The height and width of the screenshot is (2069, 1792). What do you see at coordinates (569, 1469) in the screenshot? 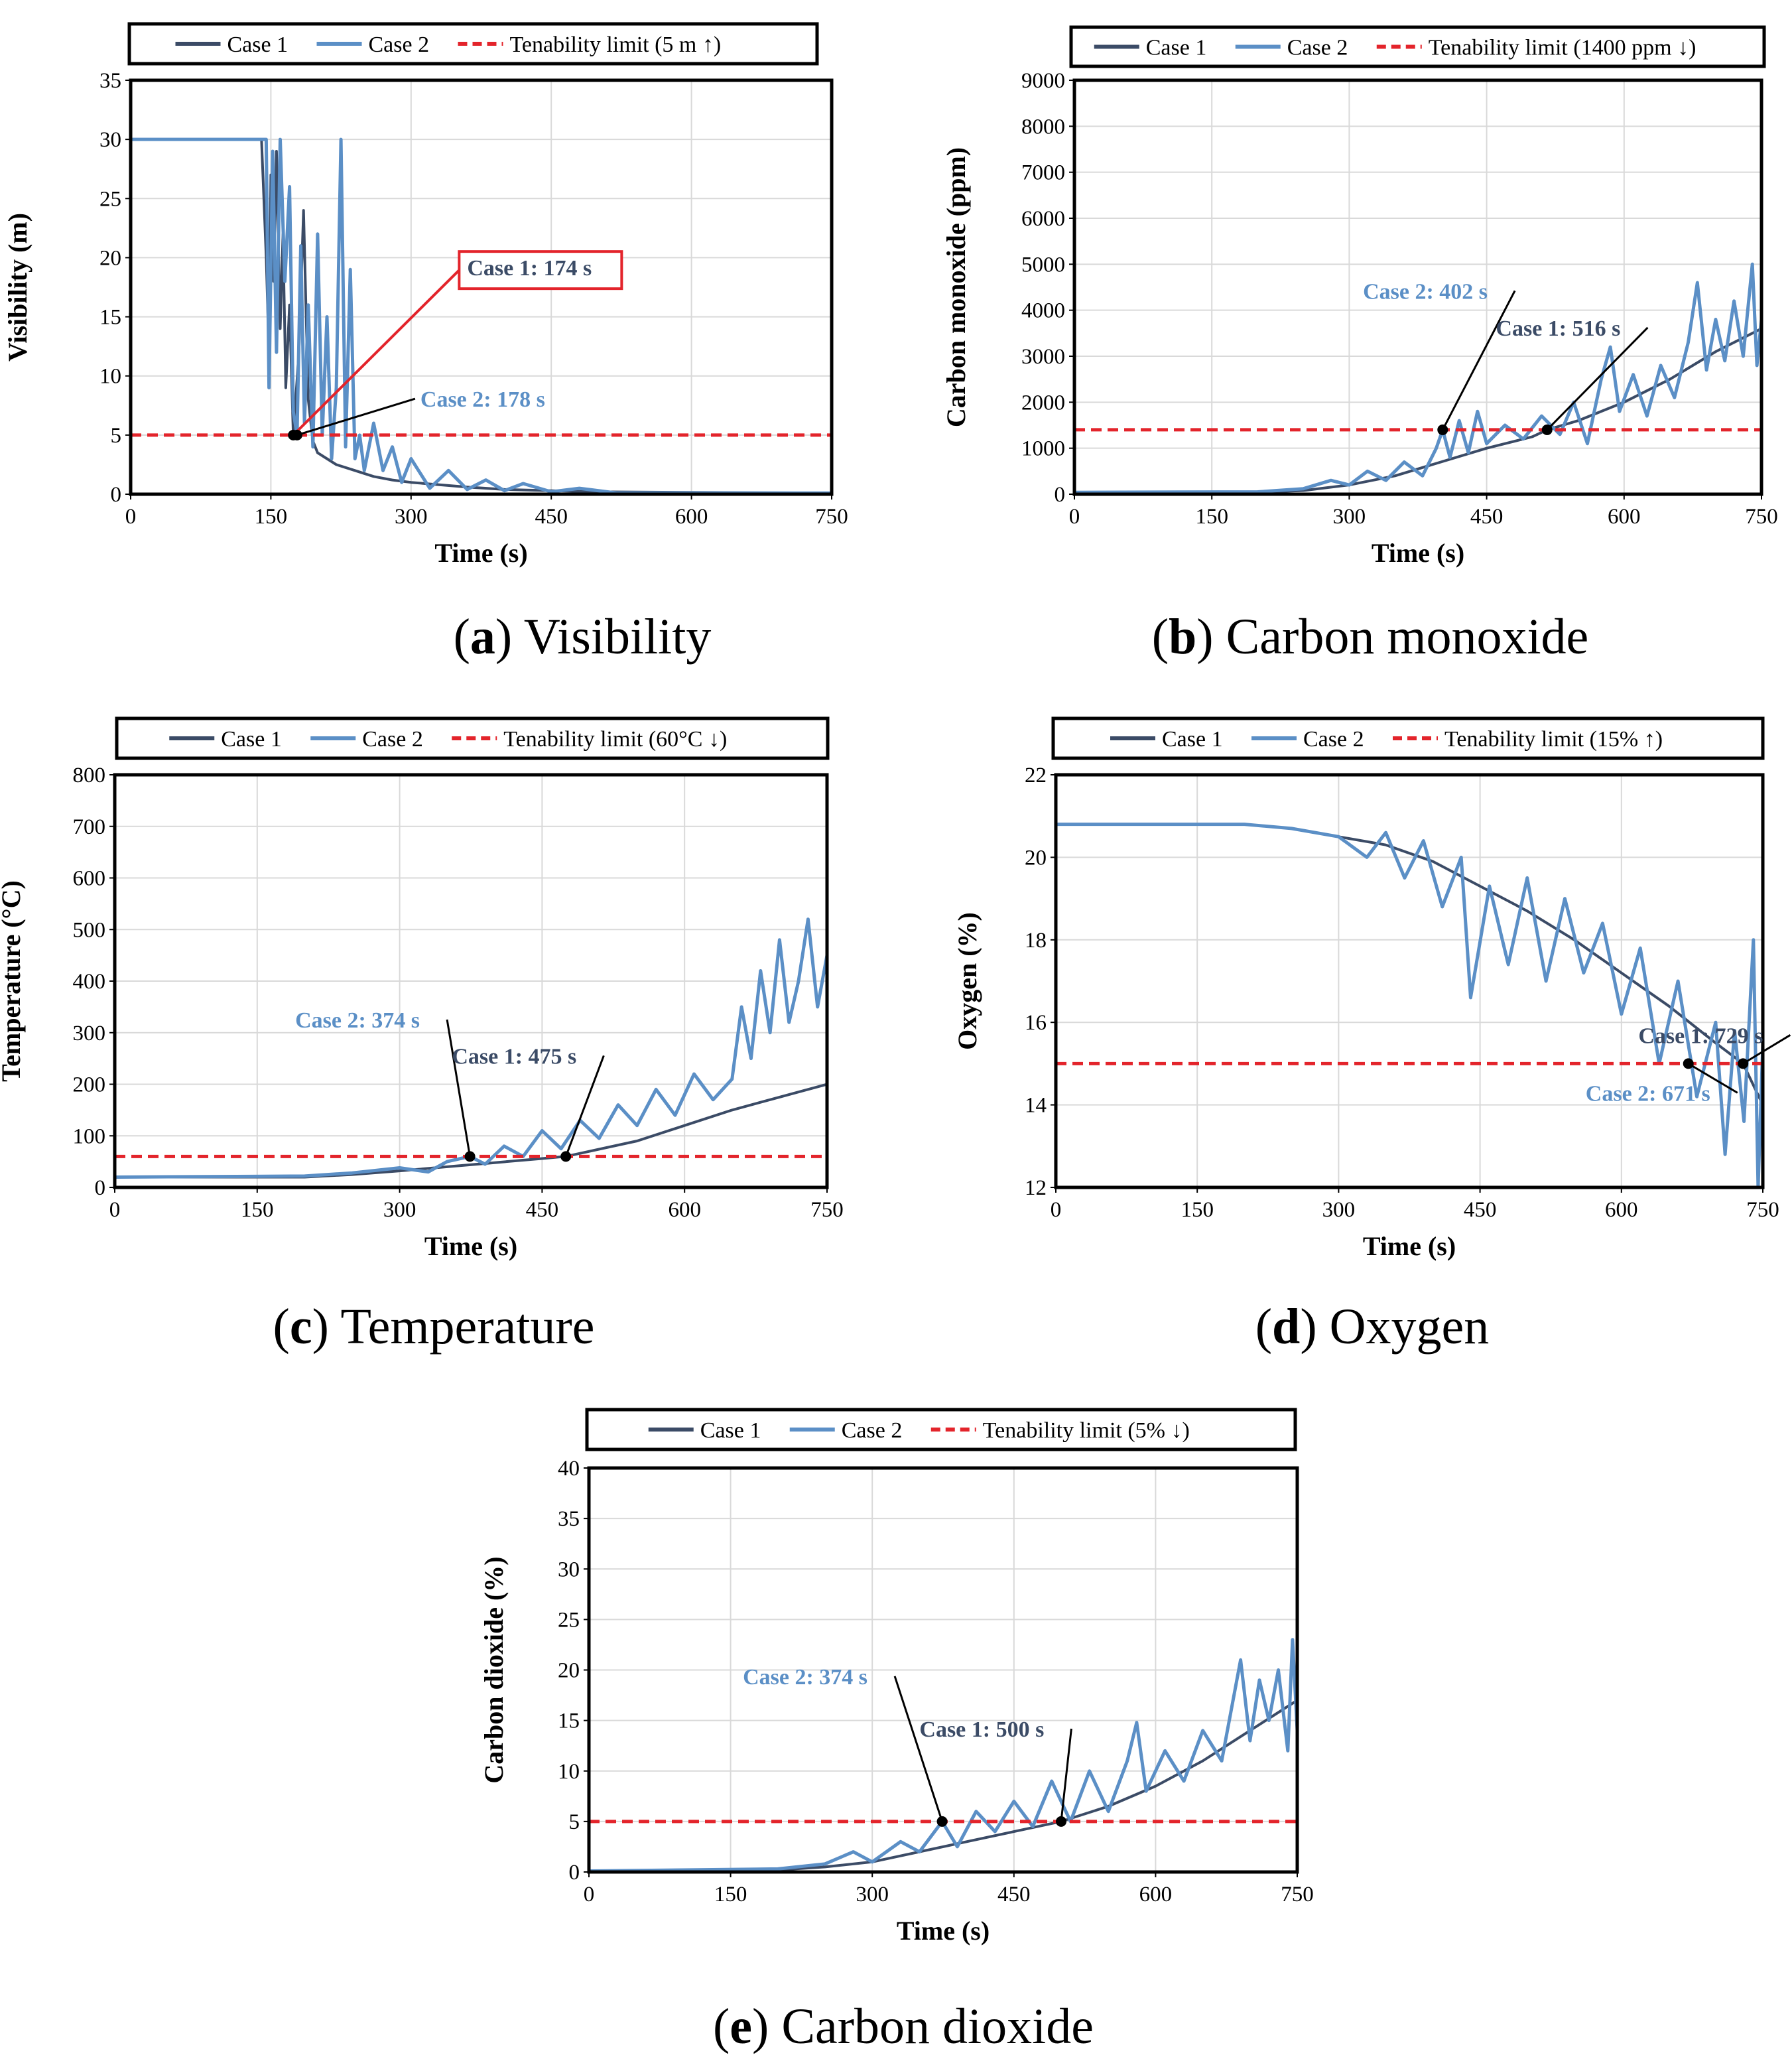
I see `y-tick-label: 40` at bounding box center [569, 1469].